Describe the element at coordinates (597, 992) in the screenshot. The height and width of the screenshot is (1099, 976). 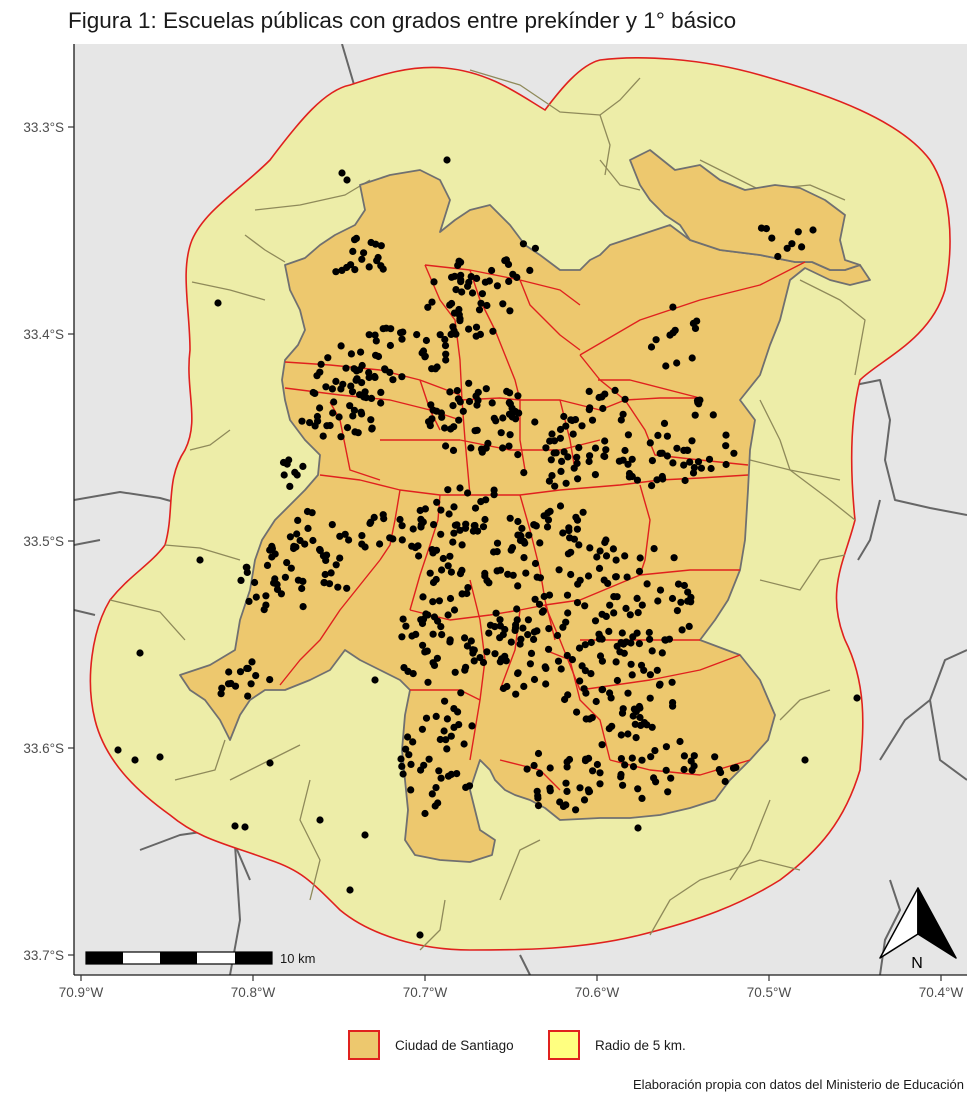
I see `x-tick-label: 70.6°W` at that location.